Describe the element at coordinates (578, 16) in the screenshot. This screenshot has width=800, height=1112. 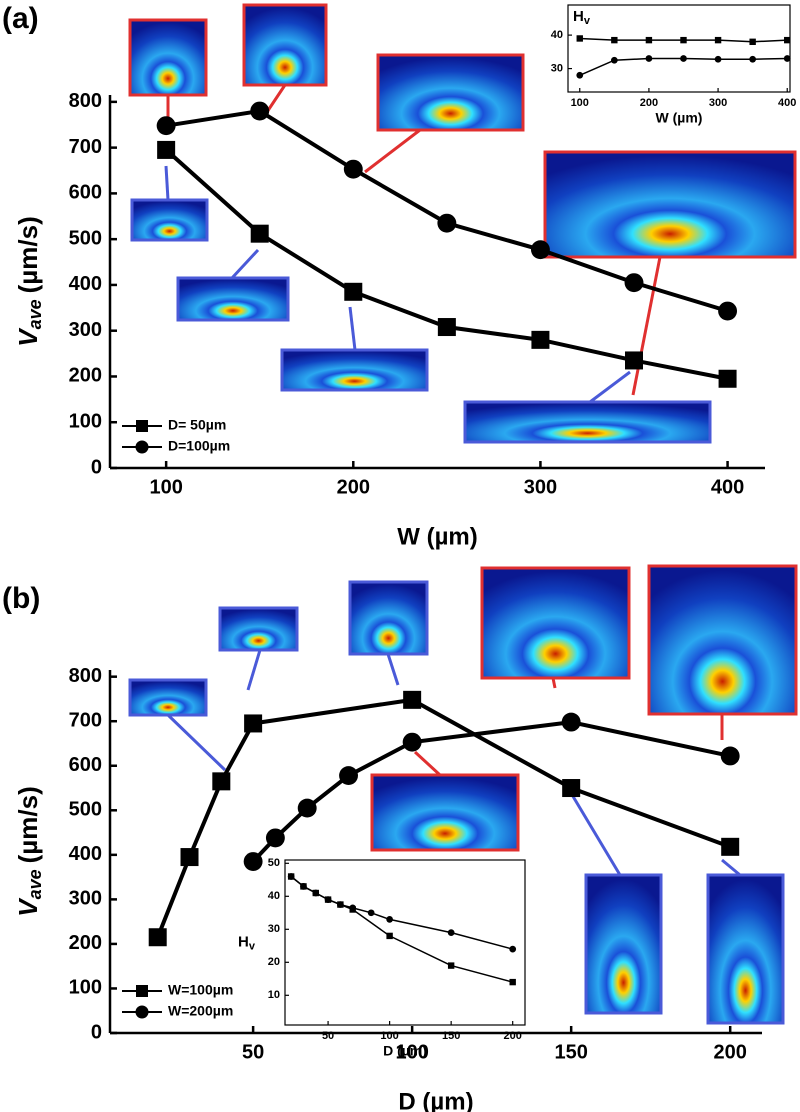
I see `y-title-symbol: H` at that location.